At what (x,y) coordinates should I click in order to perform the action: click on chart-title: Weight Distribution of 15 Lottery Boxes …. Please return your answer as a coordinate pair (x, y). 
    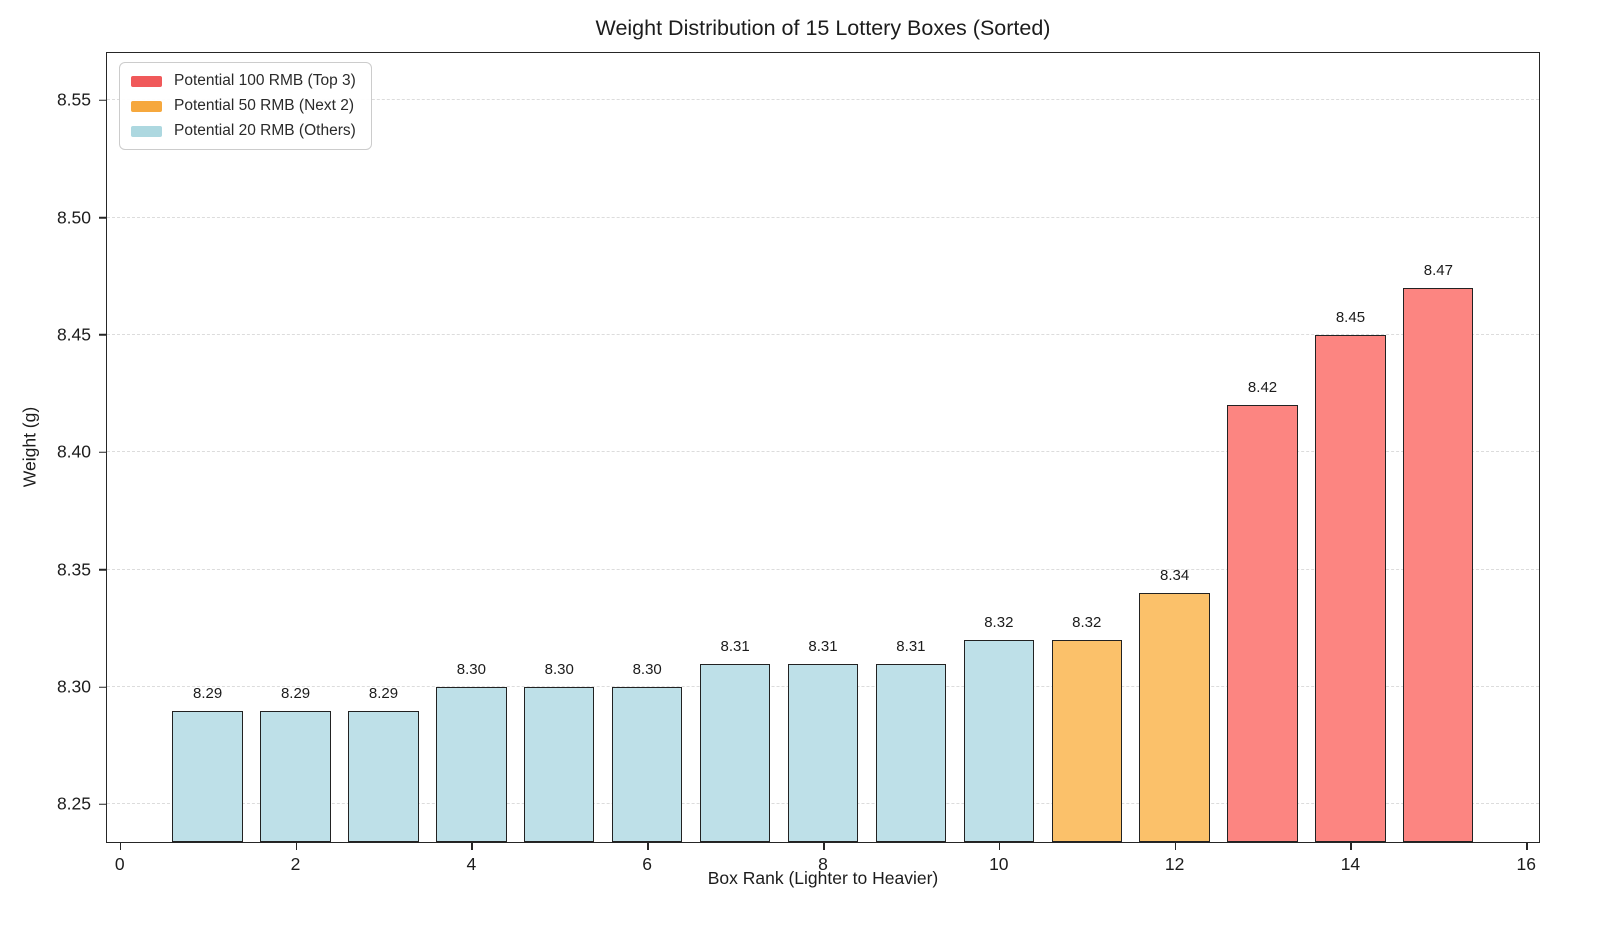
    Looking at the image, I should click on (823, 28).